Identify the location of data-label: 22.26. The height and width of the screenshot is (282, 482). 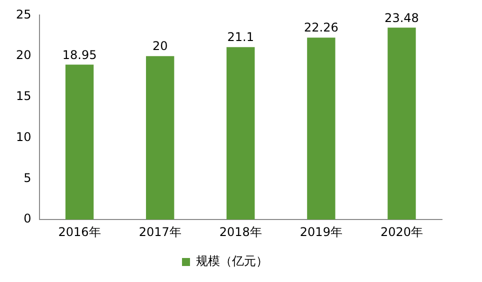
(321, 27).